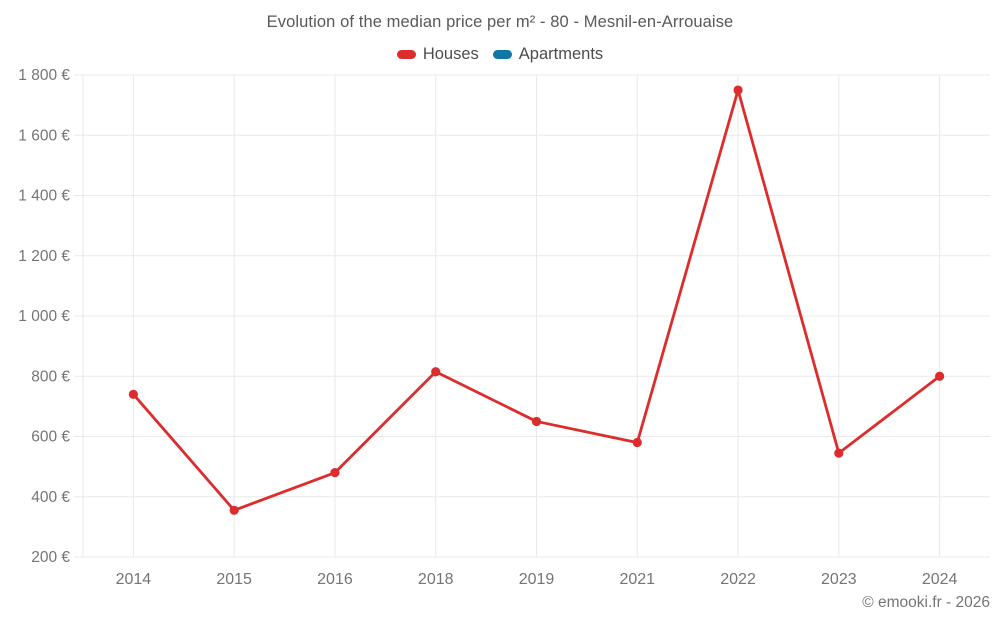 The height and width of the screenshot is (625, 1000). What do you see at coordinates (561, 54) in the screenshot?
I see `legend-label-apartments: Apartments` at bounding box center [561, 54].